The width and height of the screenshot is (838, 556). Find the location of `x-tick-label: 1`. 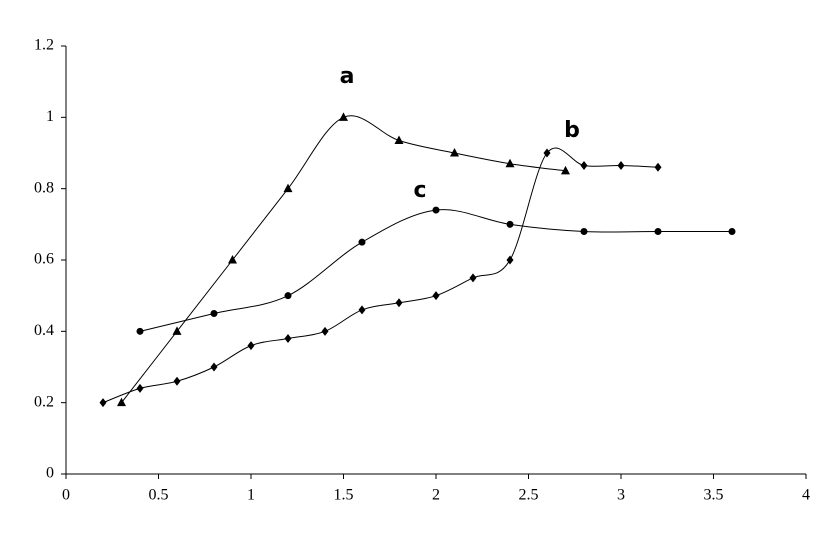

x-tick-label: 1 is located at coordinates (251, 495).